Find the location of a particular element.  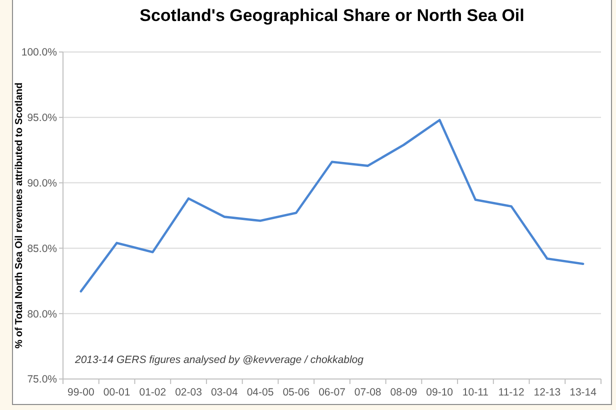

y-tick-label: 80.0% is located at coordinates (42, 314).